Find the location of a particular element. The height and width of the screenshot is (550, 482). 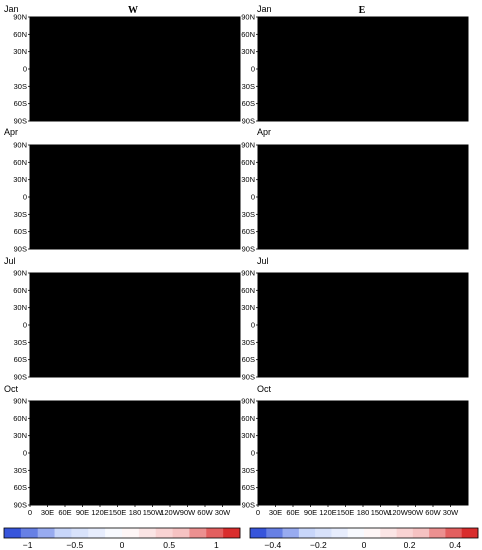

column-title-w: W is located at coordinates (133, 10).